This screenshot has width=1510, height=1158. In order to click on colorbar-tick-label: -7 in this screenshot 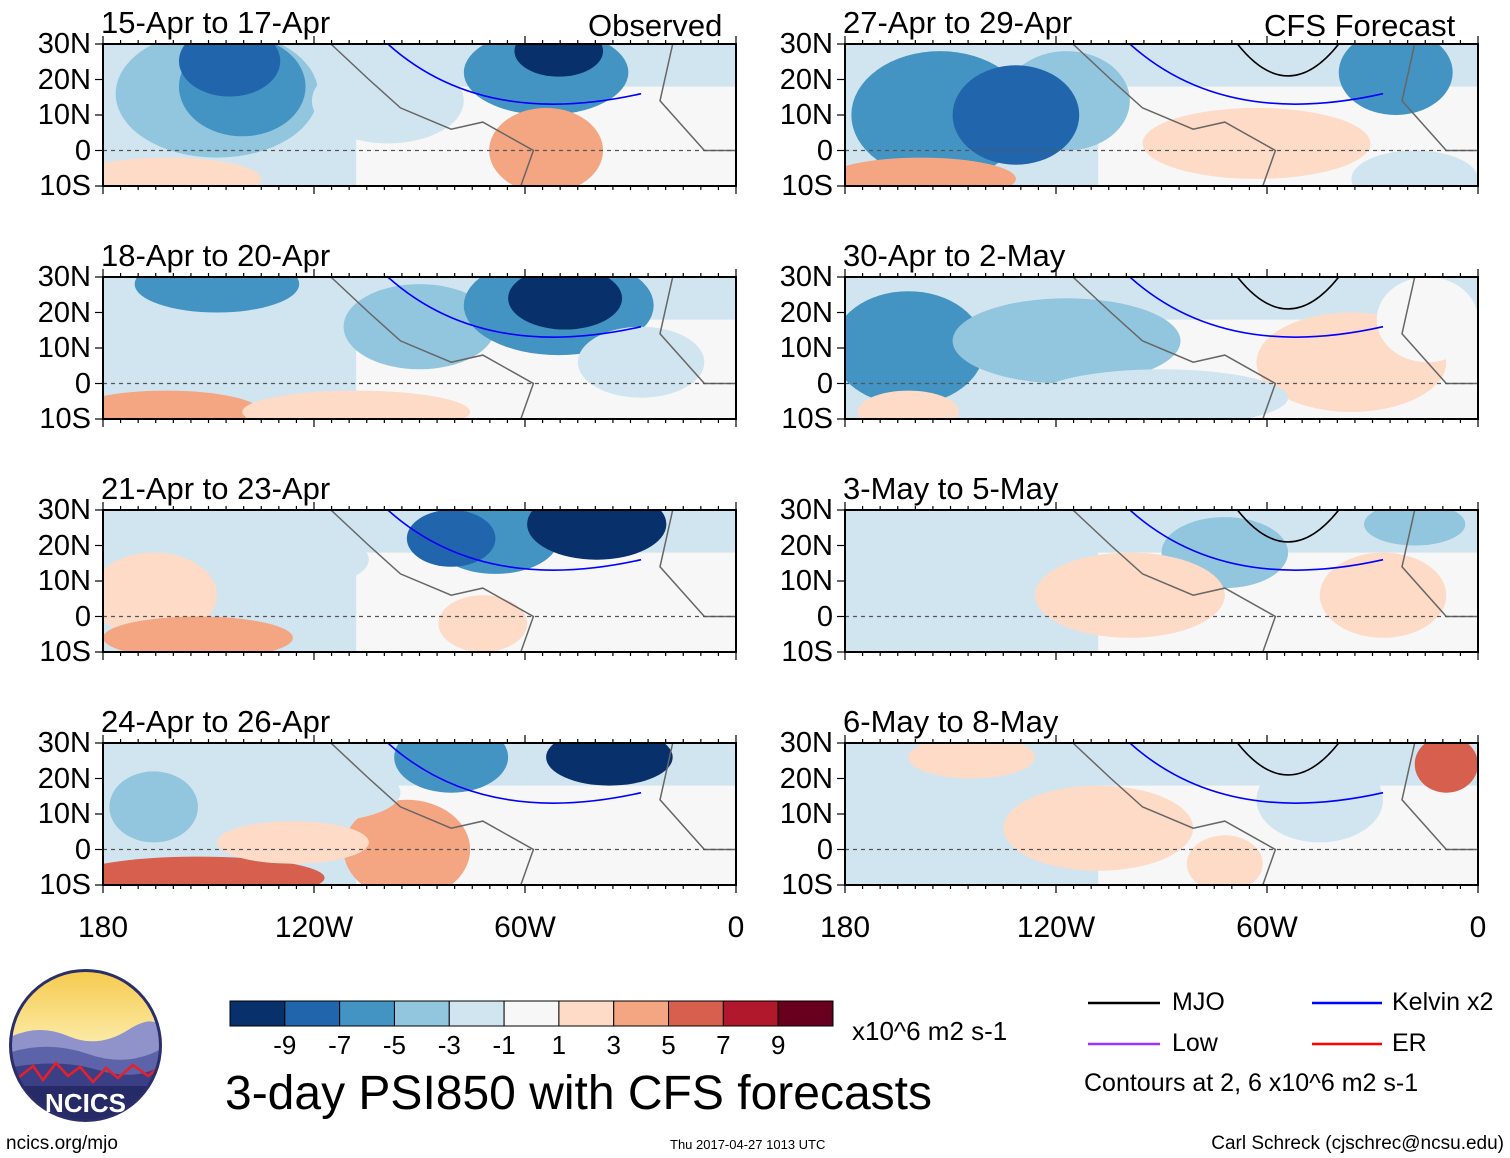, I will do `click(340, 1045)`.